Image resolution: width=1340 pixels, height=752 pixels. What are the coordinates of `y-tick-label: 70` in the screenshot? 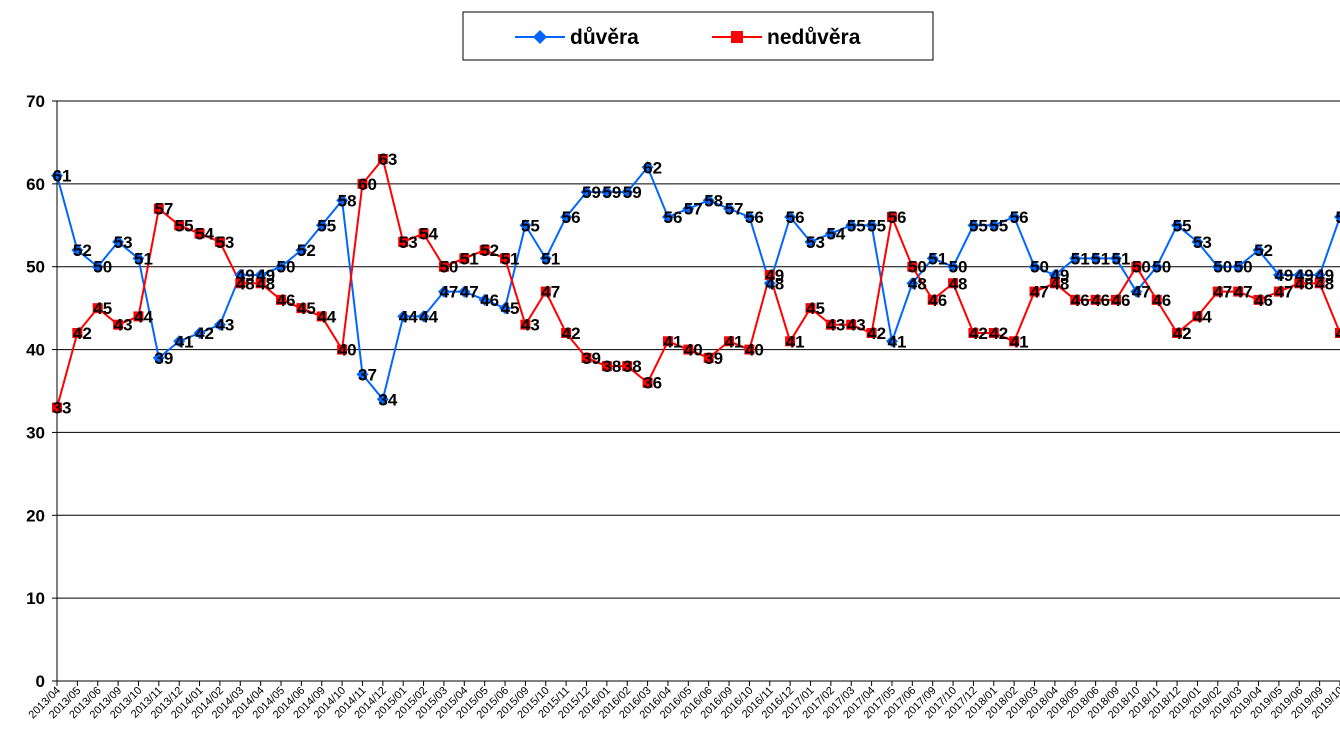 It's located at (35, 101).